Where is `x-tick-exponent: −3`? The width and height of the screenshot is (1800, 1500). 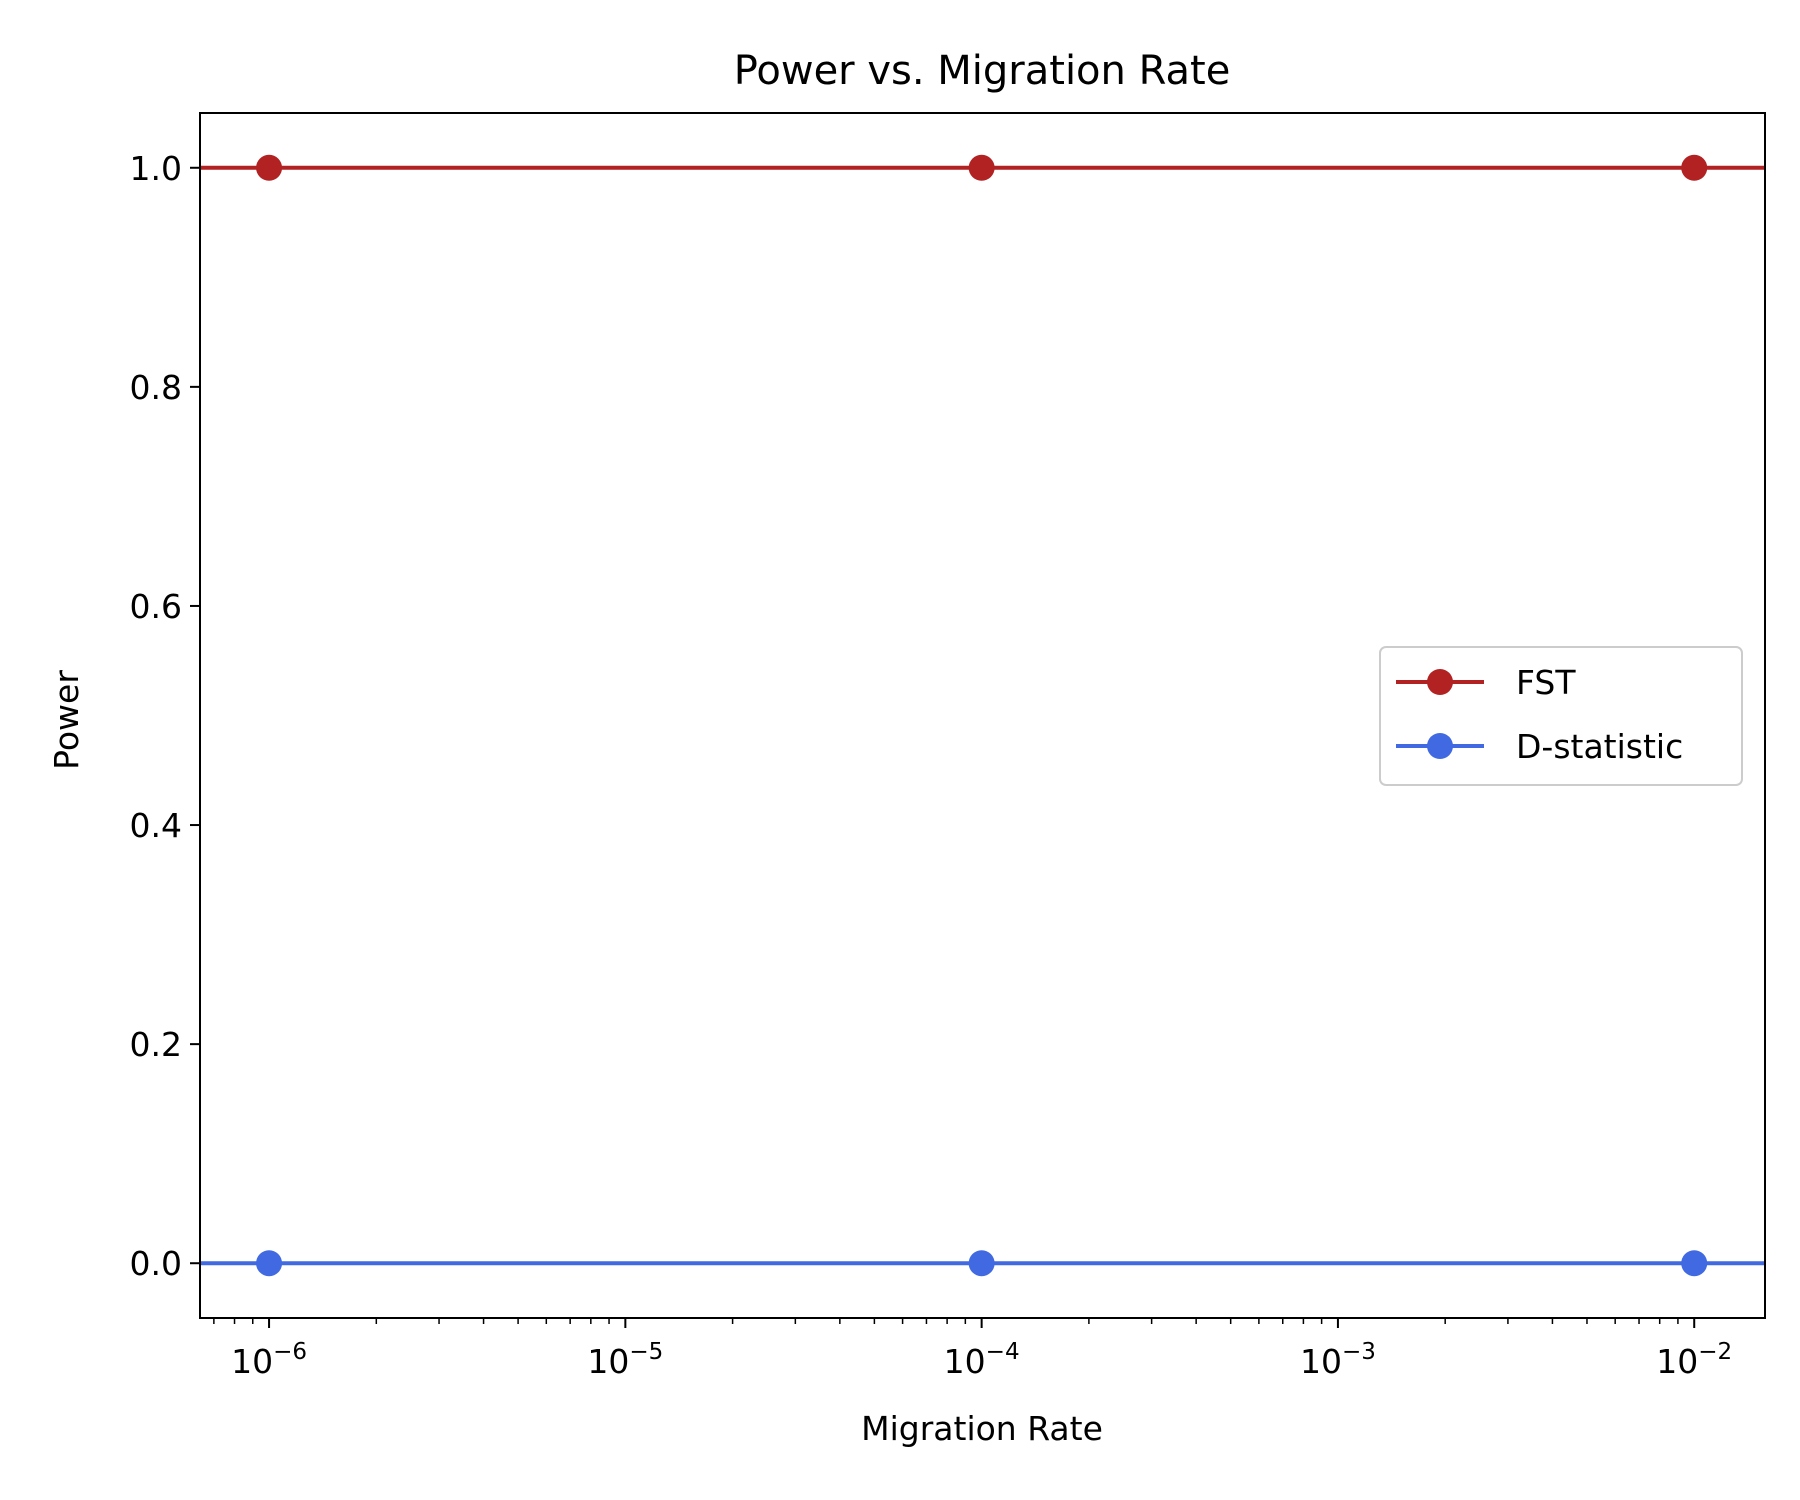 x-tick-exponent: −3 is located at coordinates (1359, 1352).